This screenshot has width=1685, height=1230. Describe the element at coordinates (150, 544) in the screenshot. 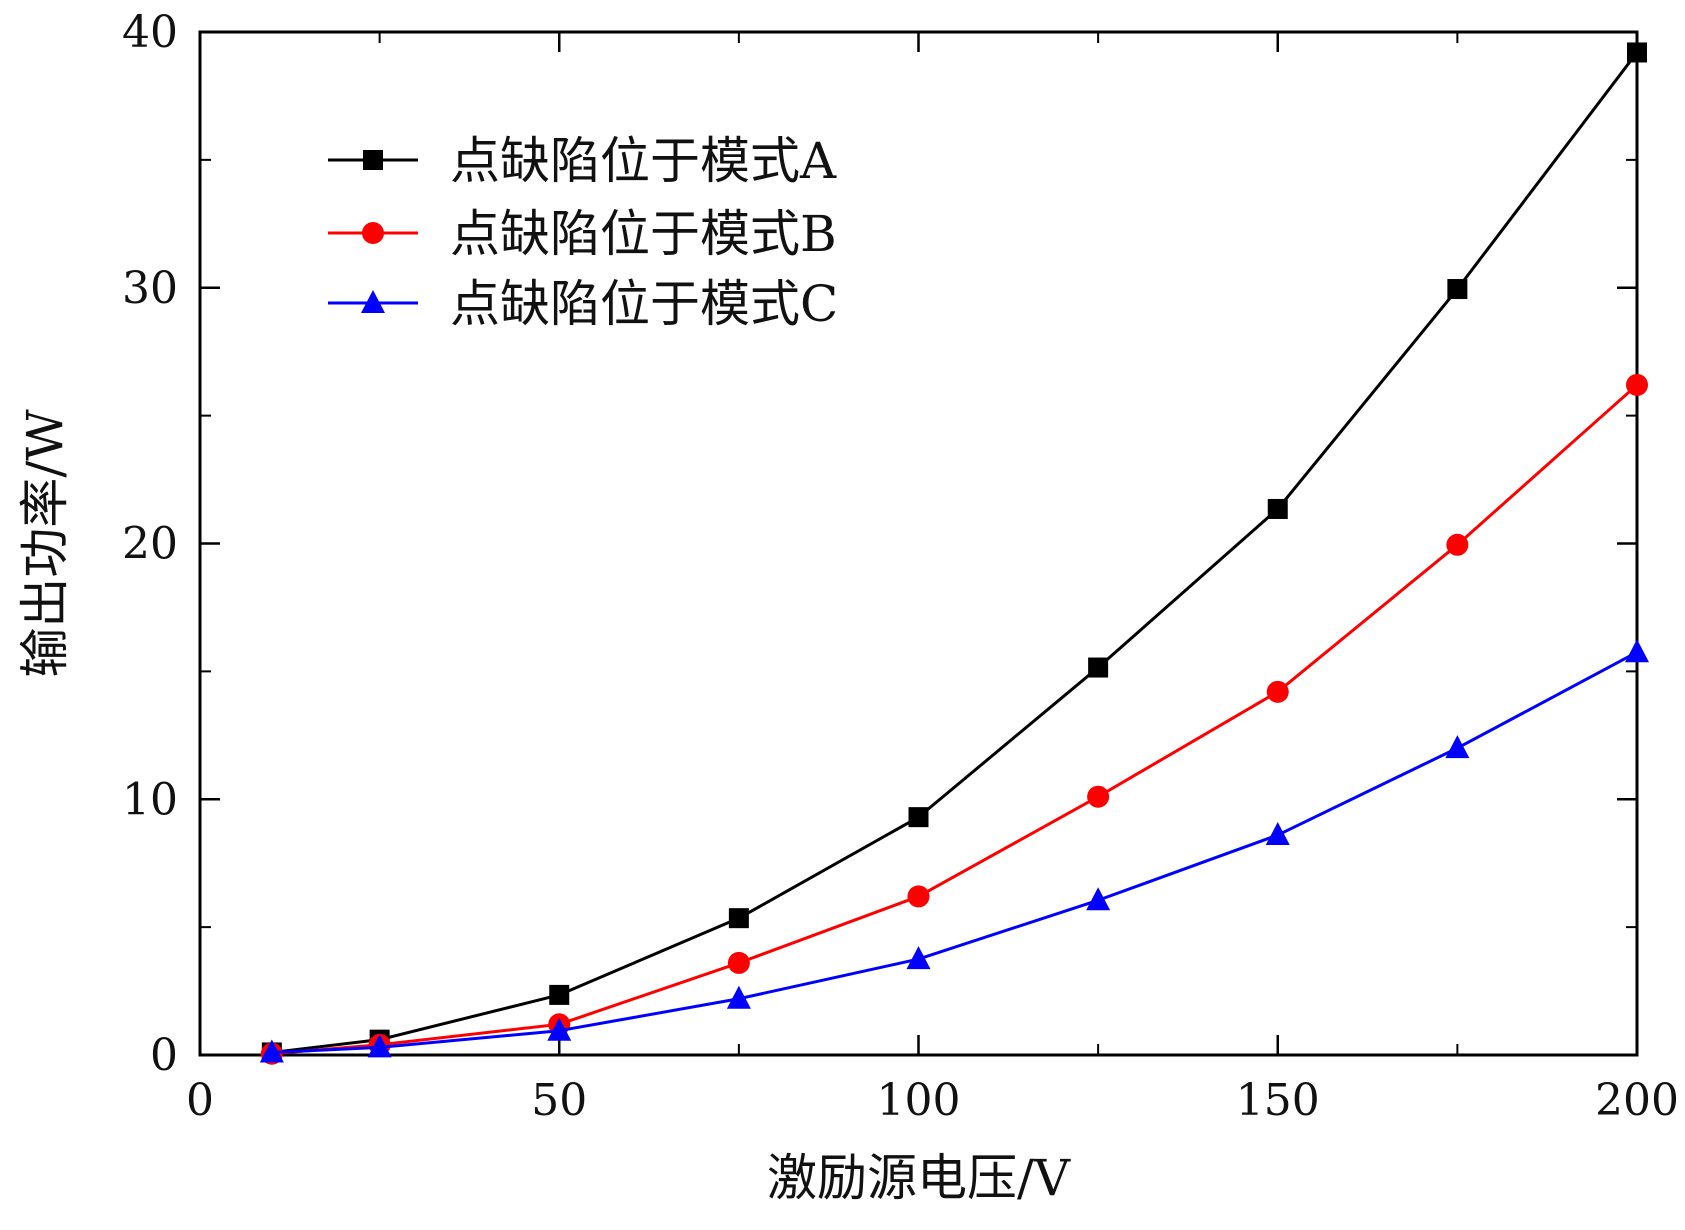

I see `y-tick-label: 20` at that location.